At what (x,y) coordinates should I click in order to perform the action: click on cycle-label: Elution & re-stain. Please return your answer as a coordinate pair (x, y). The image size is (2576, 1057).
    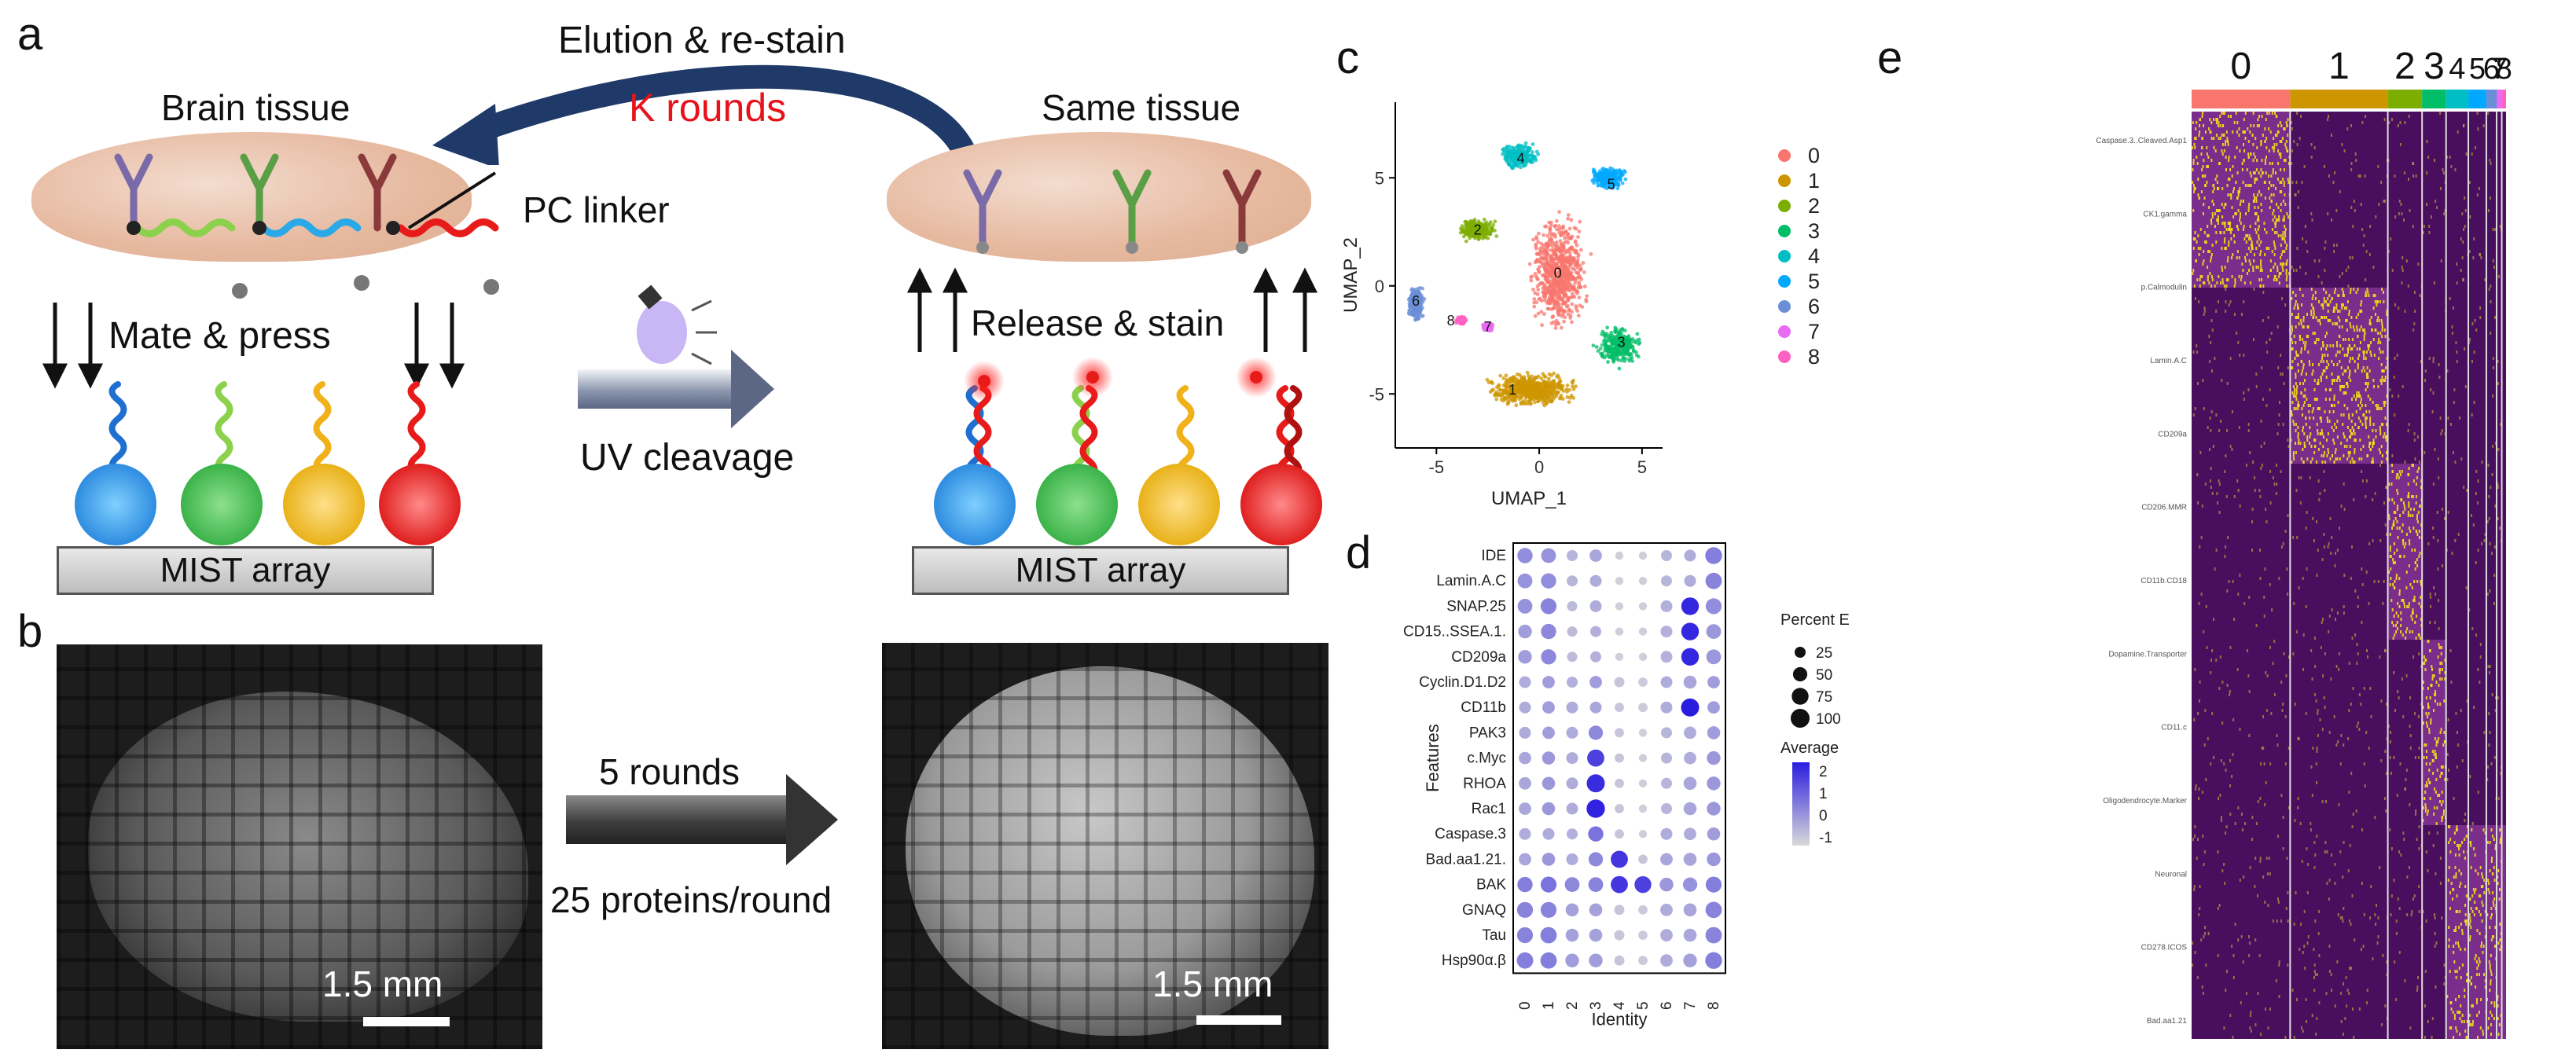
    Looking at the image, I should click on (702, 40).